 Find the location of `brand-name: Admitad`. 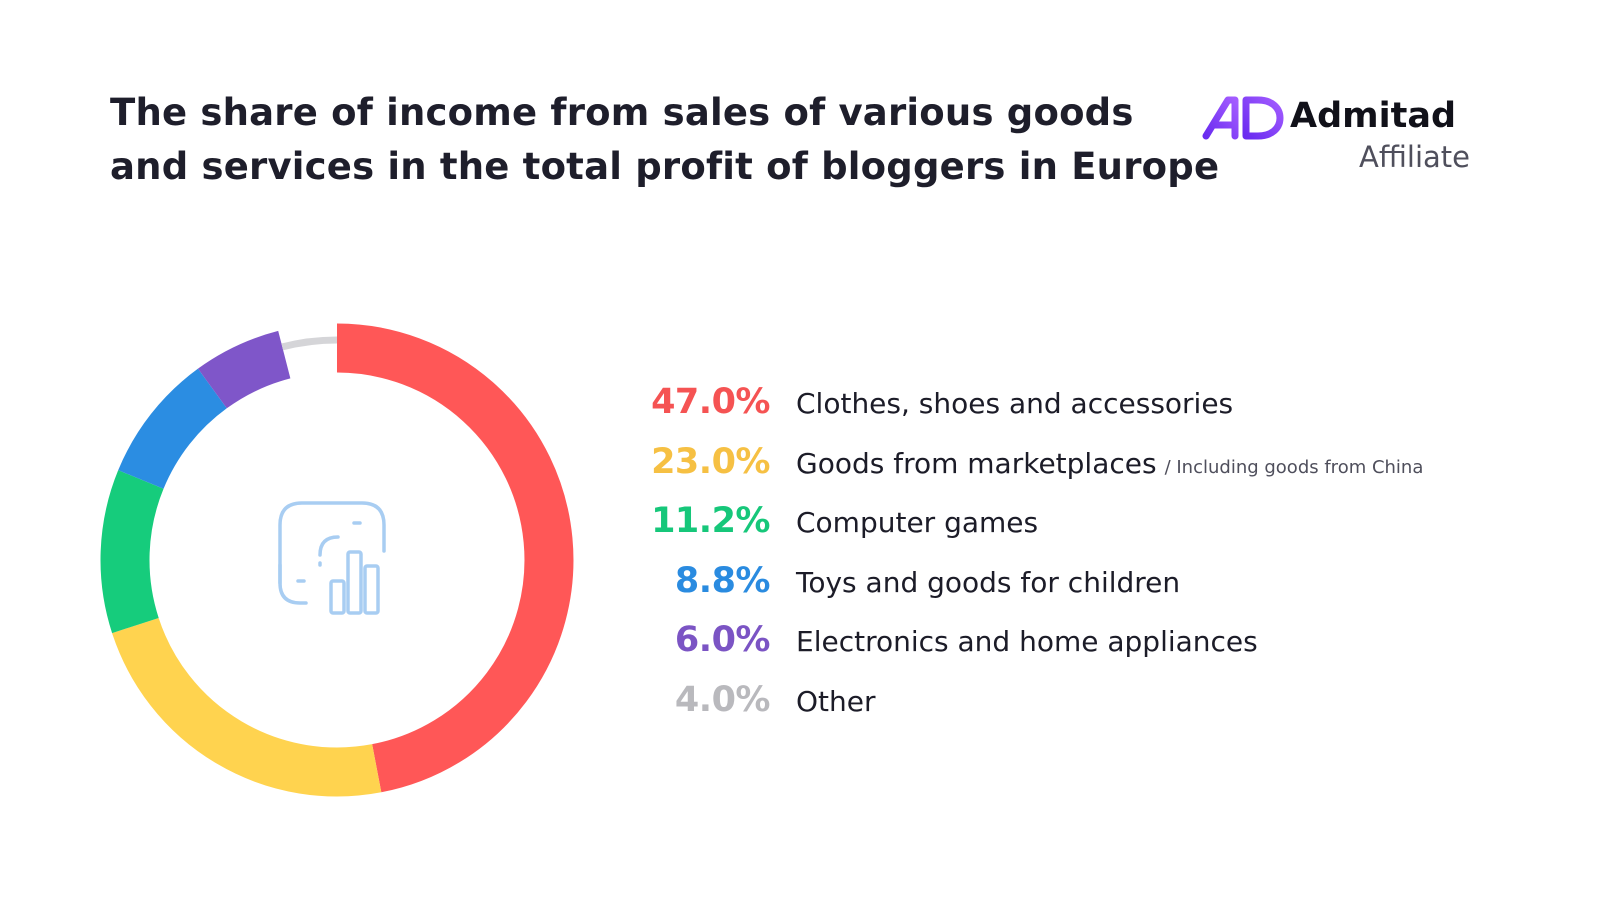

brand-name: Admitad is located at coordinates (1373, 116).